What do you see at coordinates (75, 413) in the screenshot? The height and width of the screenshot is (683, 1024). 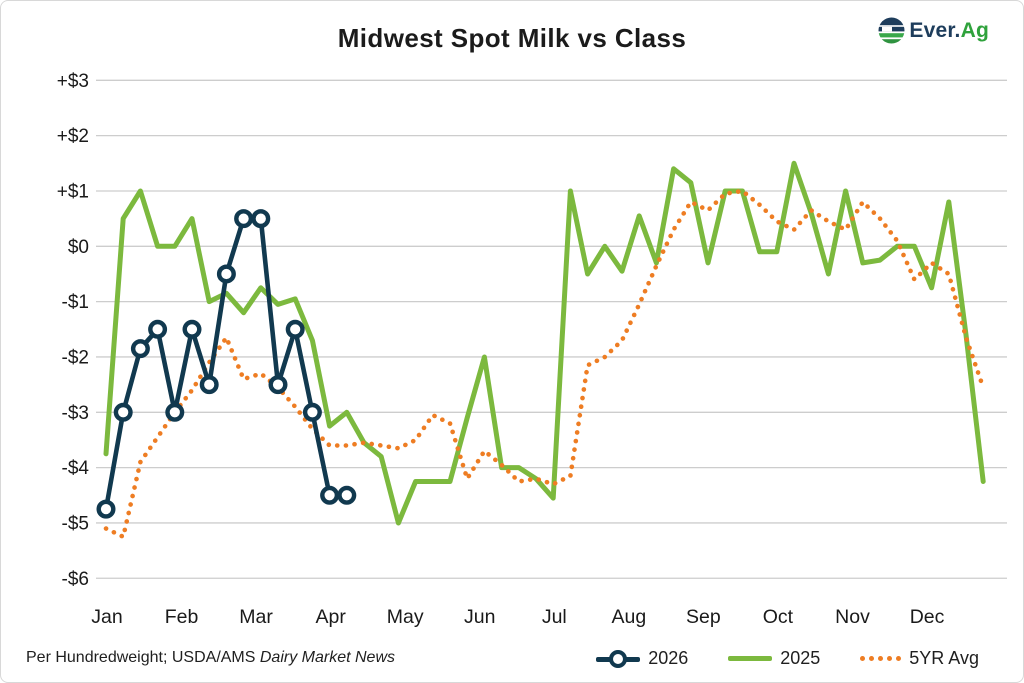 I see `y-tick-label: -$3` at bounding box center [75, 413].